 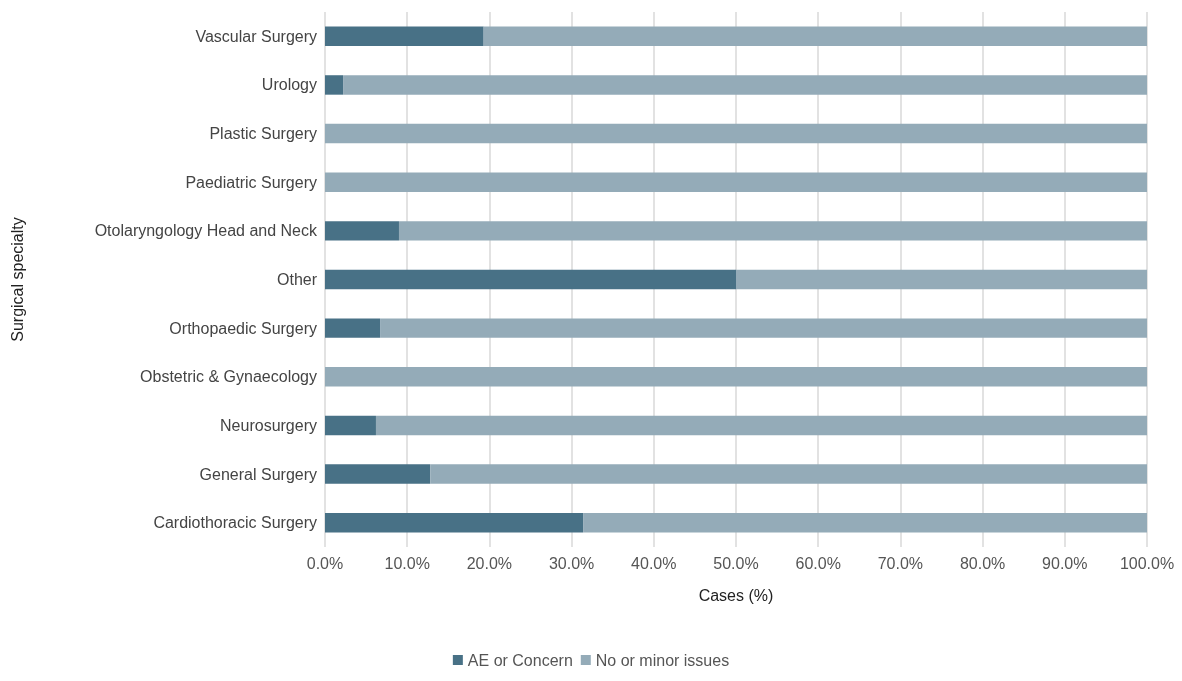 I want to click on x-tick-label: 50.0%, so click(x=736, y=563).